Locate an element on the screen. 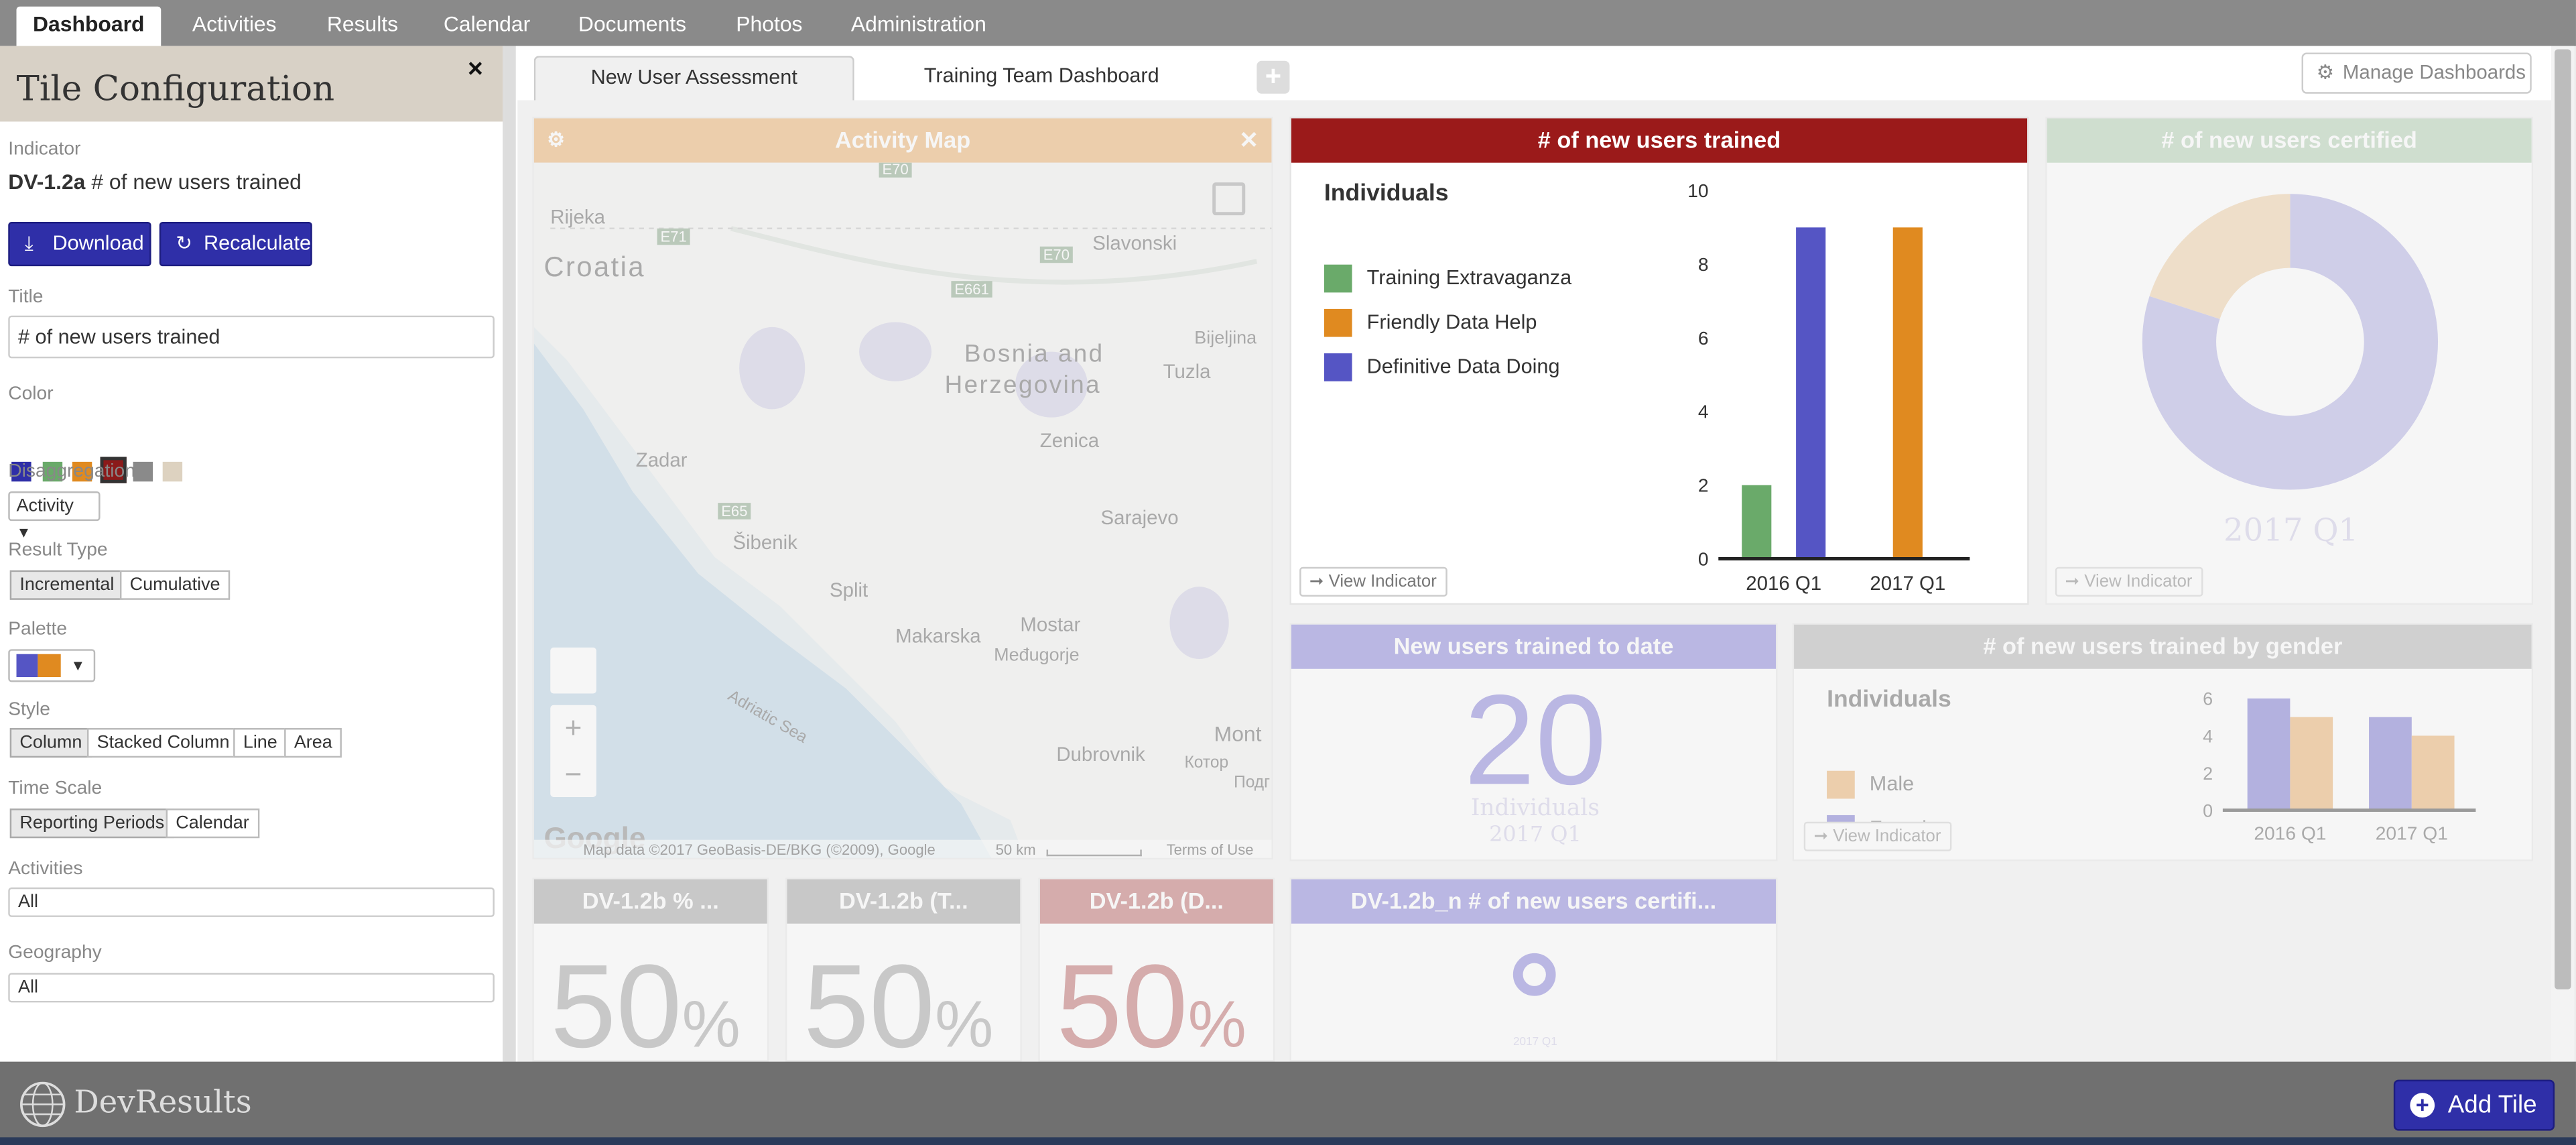 The width and height of the screenshot is (2576, 1145). nav-tab-activities: Activities is located at coordinates (234, 23).